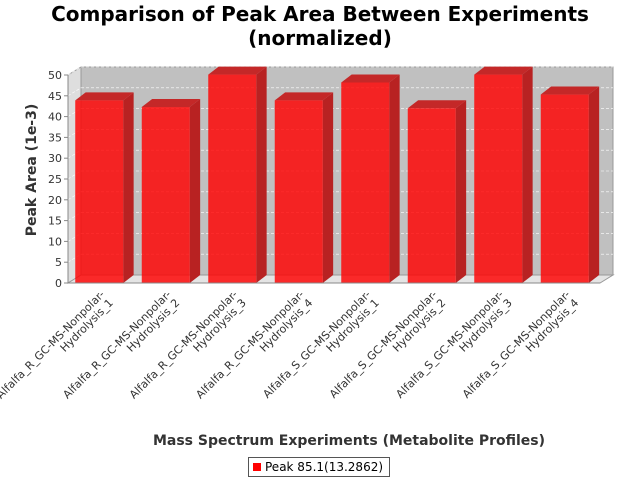 The image size is (640, 480). What do you see at coordinates (257, 467) in the screenshot?
I see `legend-swatch` at bounding box center [257, 467].